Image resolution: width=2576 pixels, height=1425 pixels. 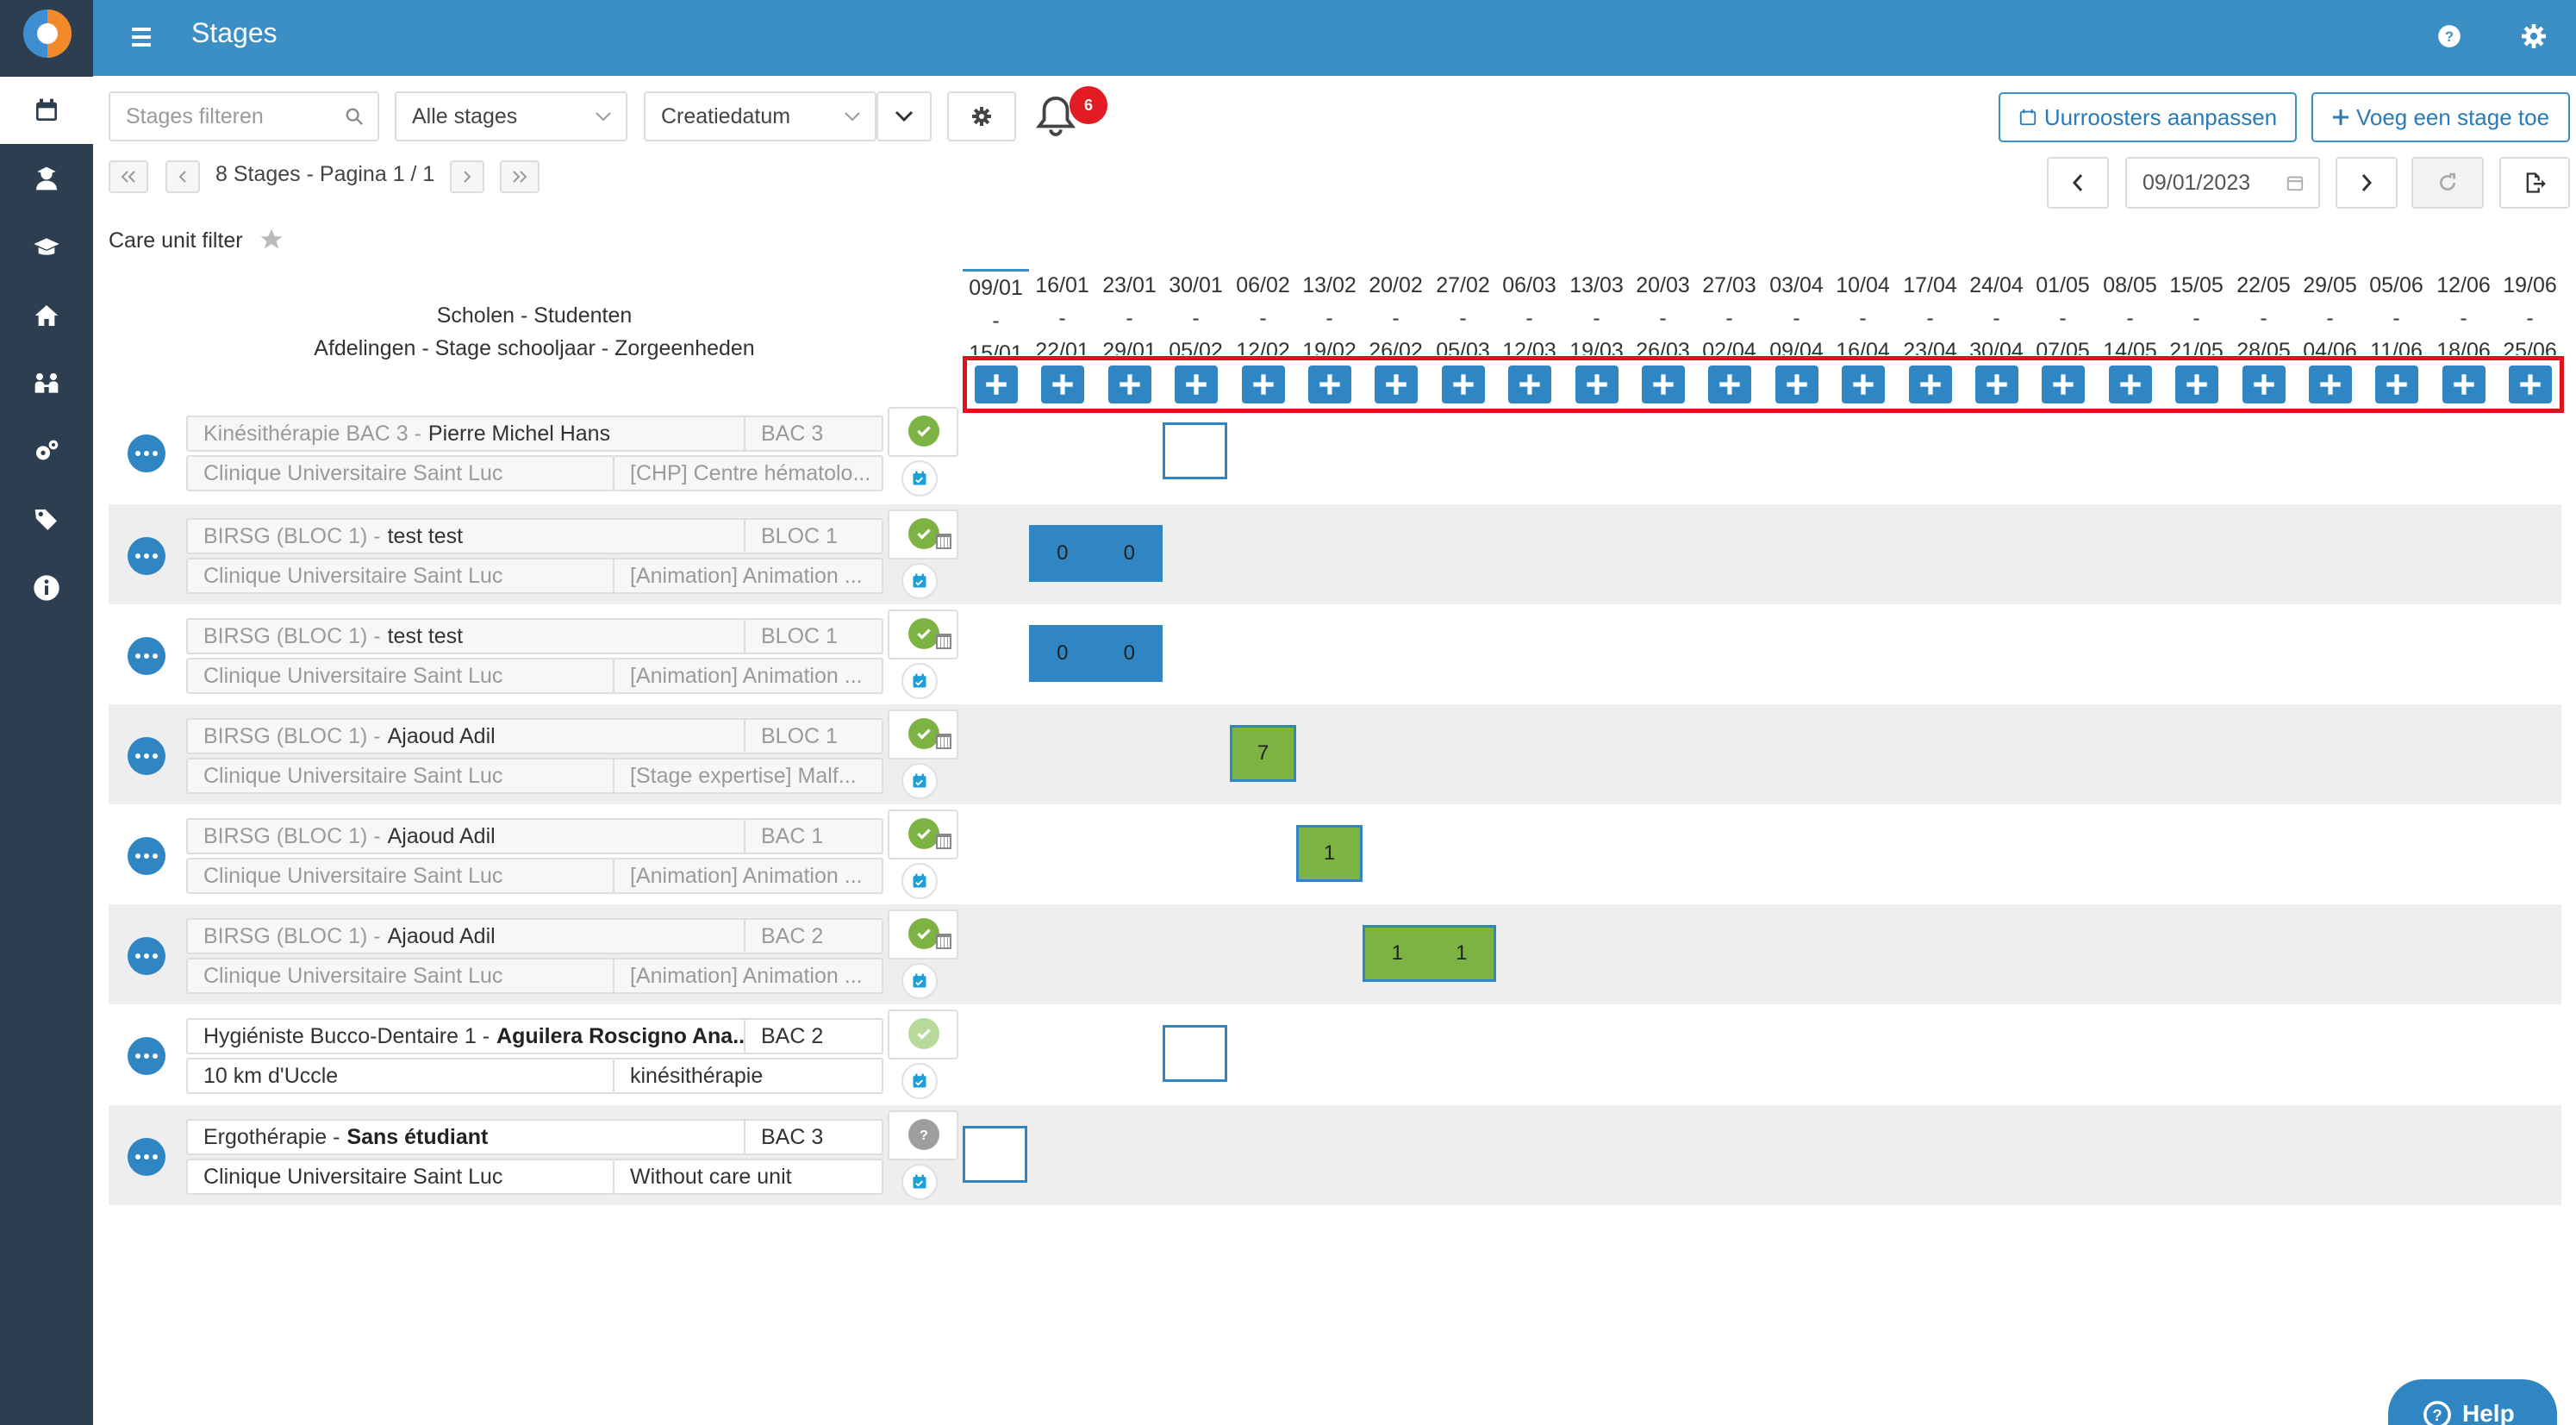 I want to click on week-end-label: 23/04, so click(x=1930, y=347).